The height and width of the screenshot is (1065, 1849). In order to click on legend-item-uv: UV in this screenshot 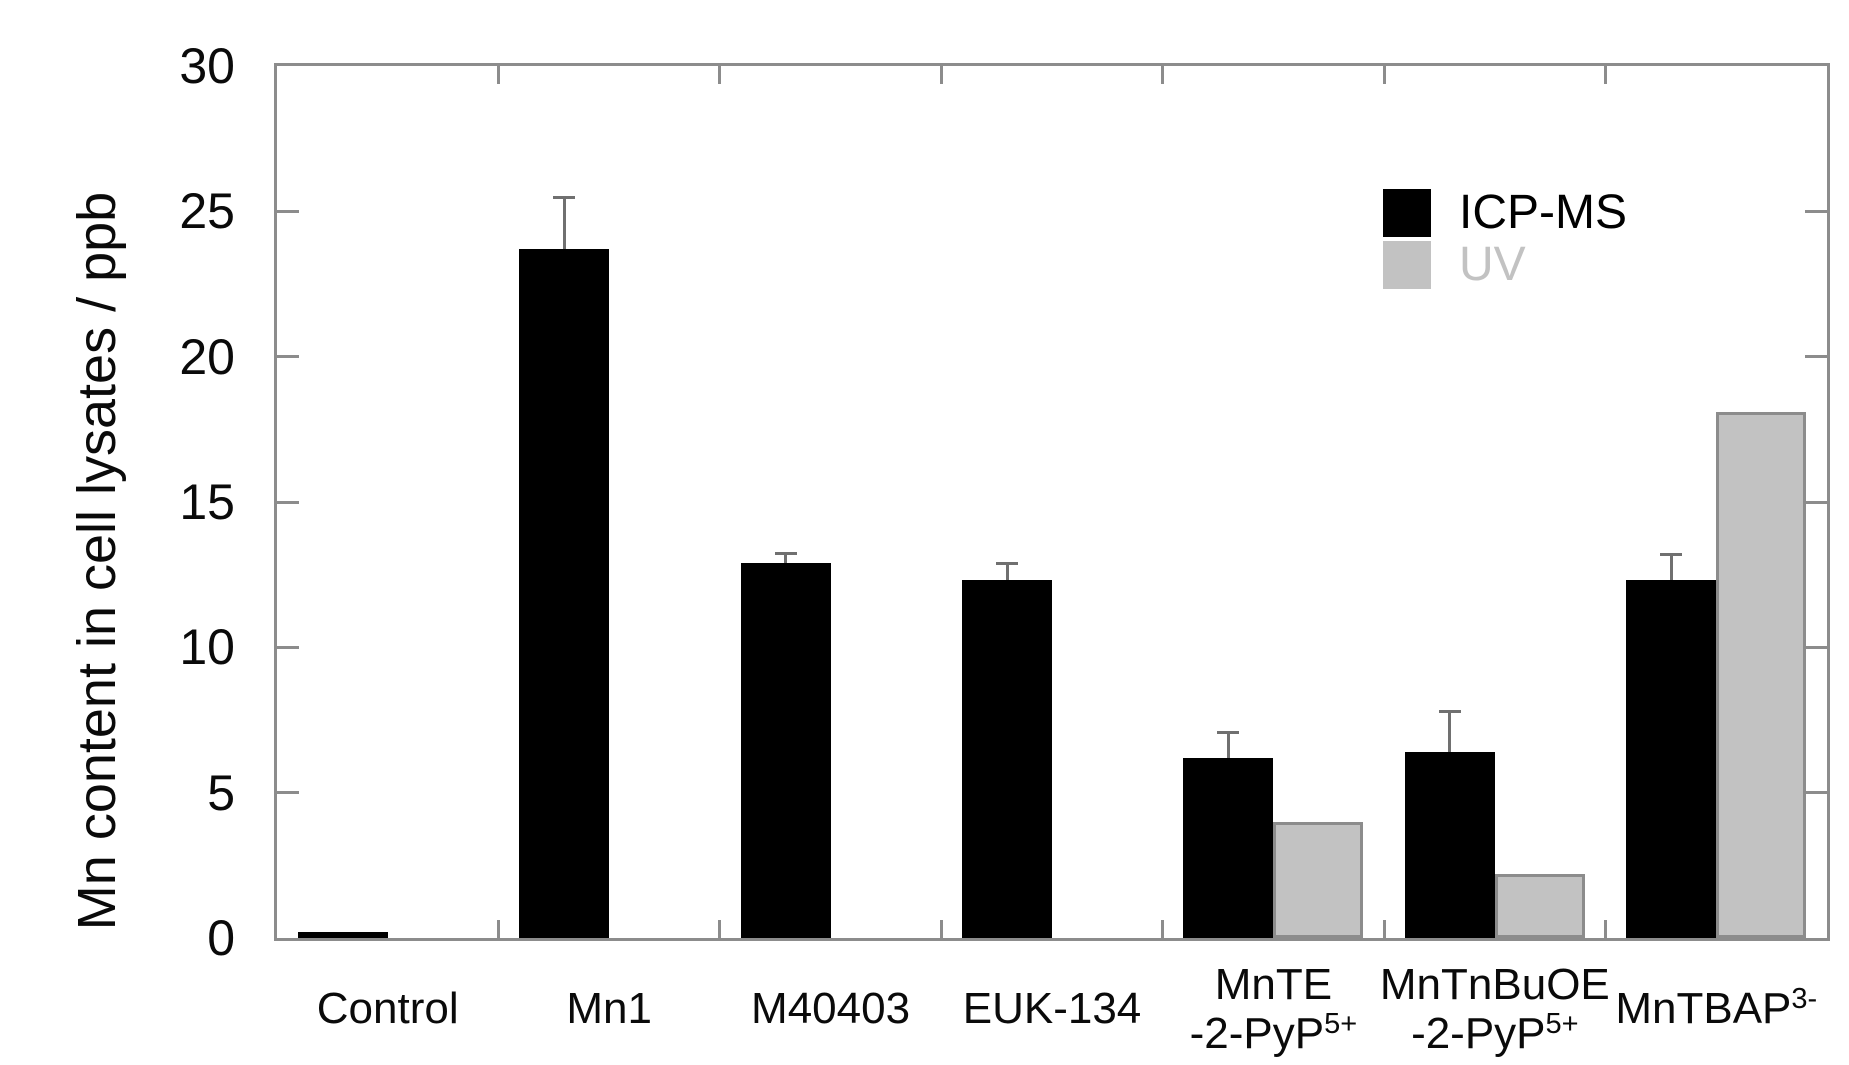, I will do `click(1505, 265)`.